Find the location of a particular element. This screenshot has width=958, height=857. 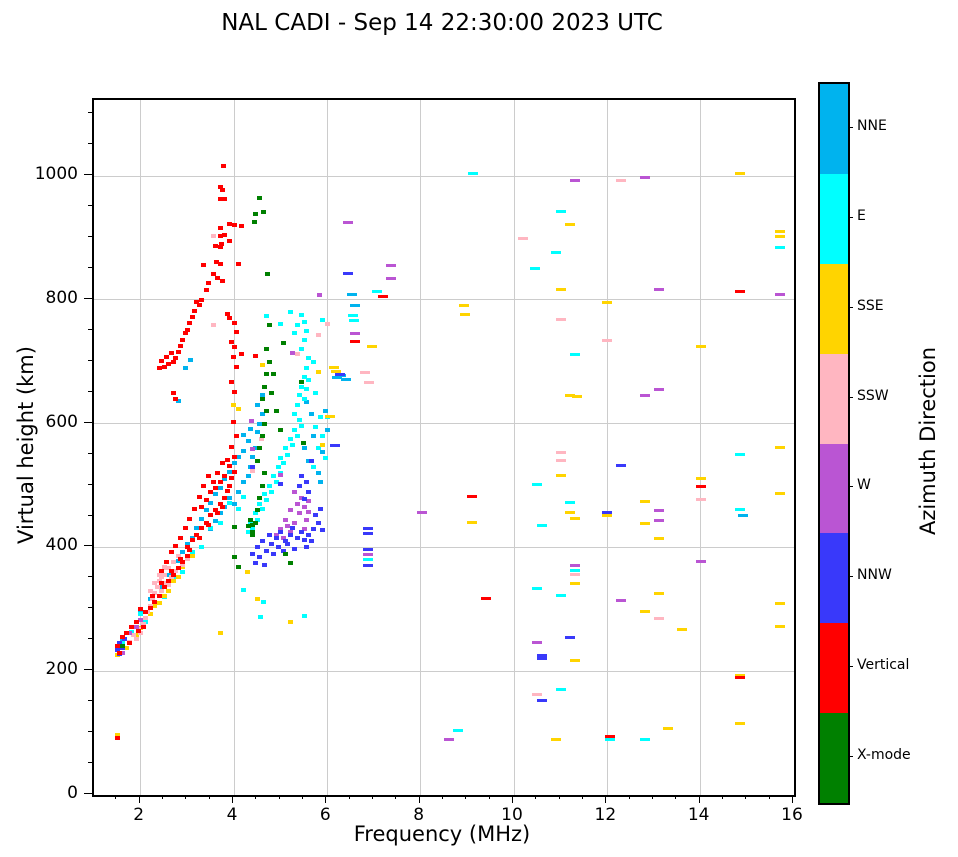

colorbar-segment-nne is located at coordinates (834, 129).